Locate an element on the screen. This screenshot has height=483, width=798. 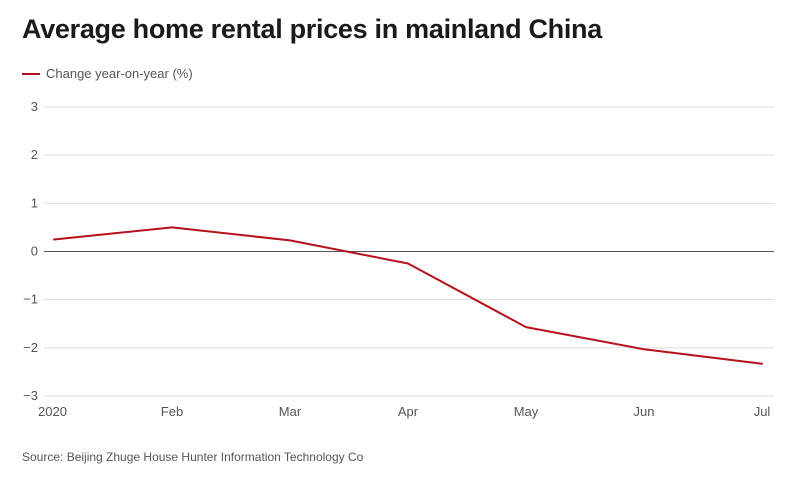
x-tick-label: Jul is located at coordinates (762, 411).